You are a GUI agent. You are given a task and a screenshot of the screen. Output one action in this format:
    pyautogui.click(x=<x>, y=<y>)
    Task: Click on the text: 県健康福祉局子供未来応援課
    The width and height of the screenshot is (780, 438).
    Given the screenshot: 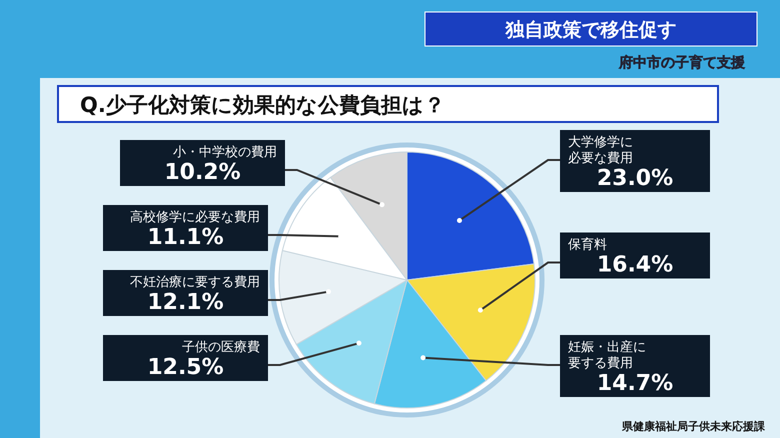 What is the action you would take?
    pyautogui.click(x=693, y=426)
    